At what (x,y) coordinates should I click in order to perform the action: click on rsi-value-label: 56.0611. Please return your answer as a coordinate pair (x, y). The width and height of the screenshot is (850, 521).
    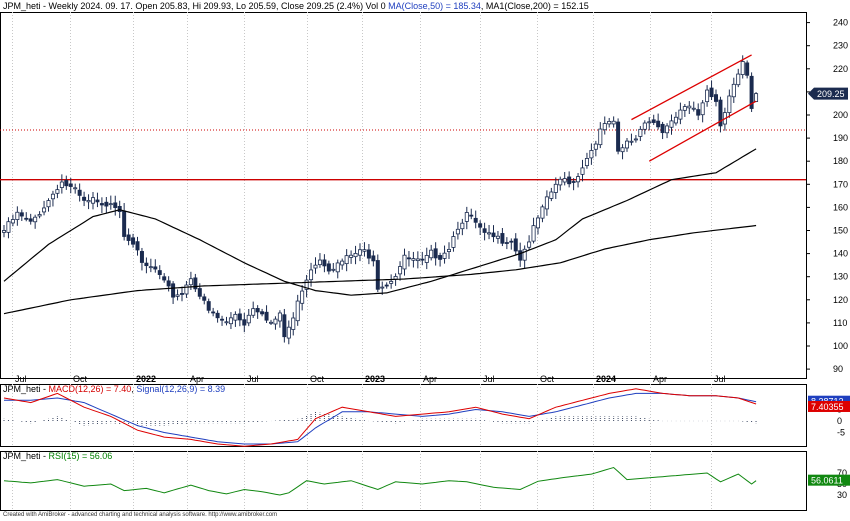
    Looking at the image, I should click on (827, 481).